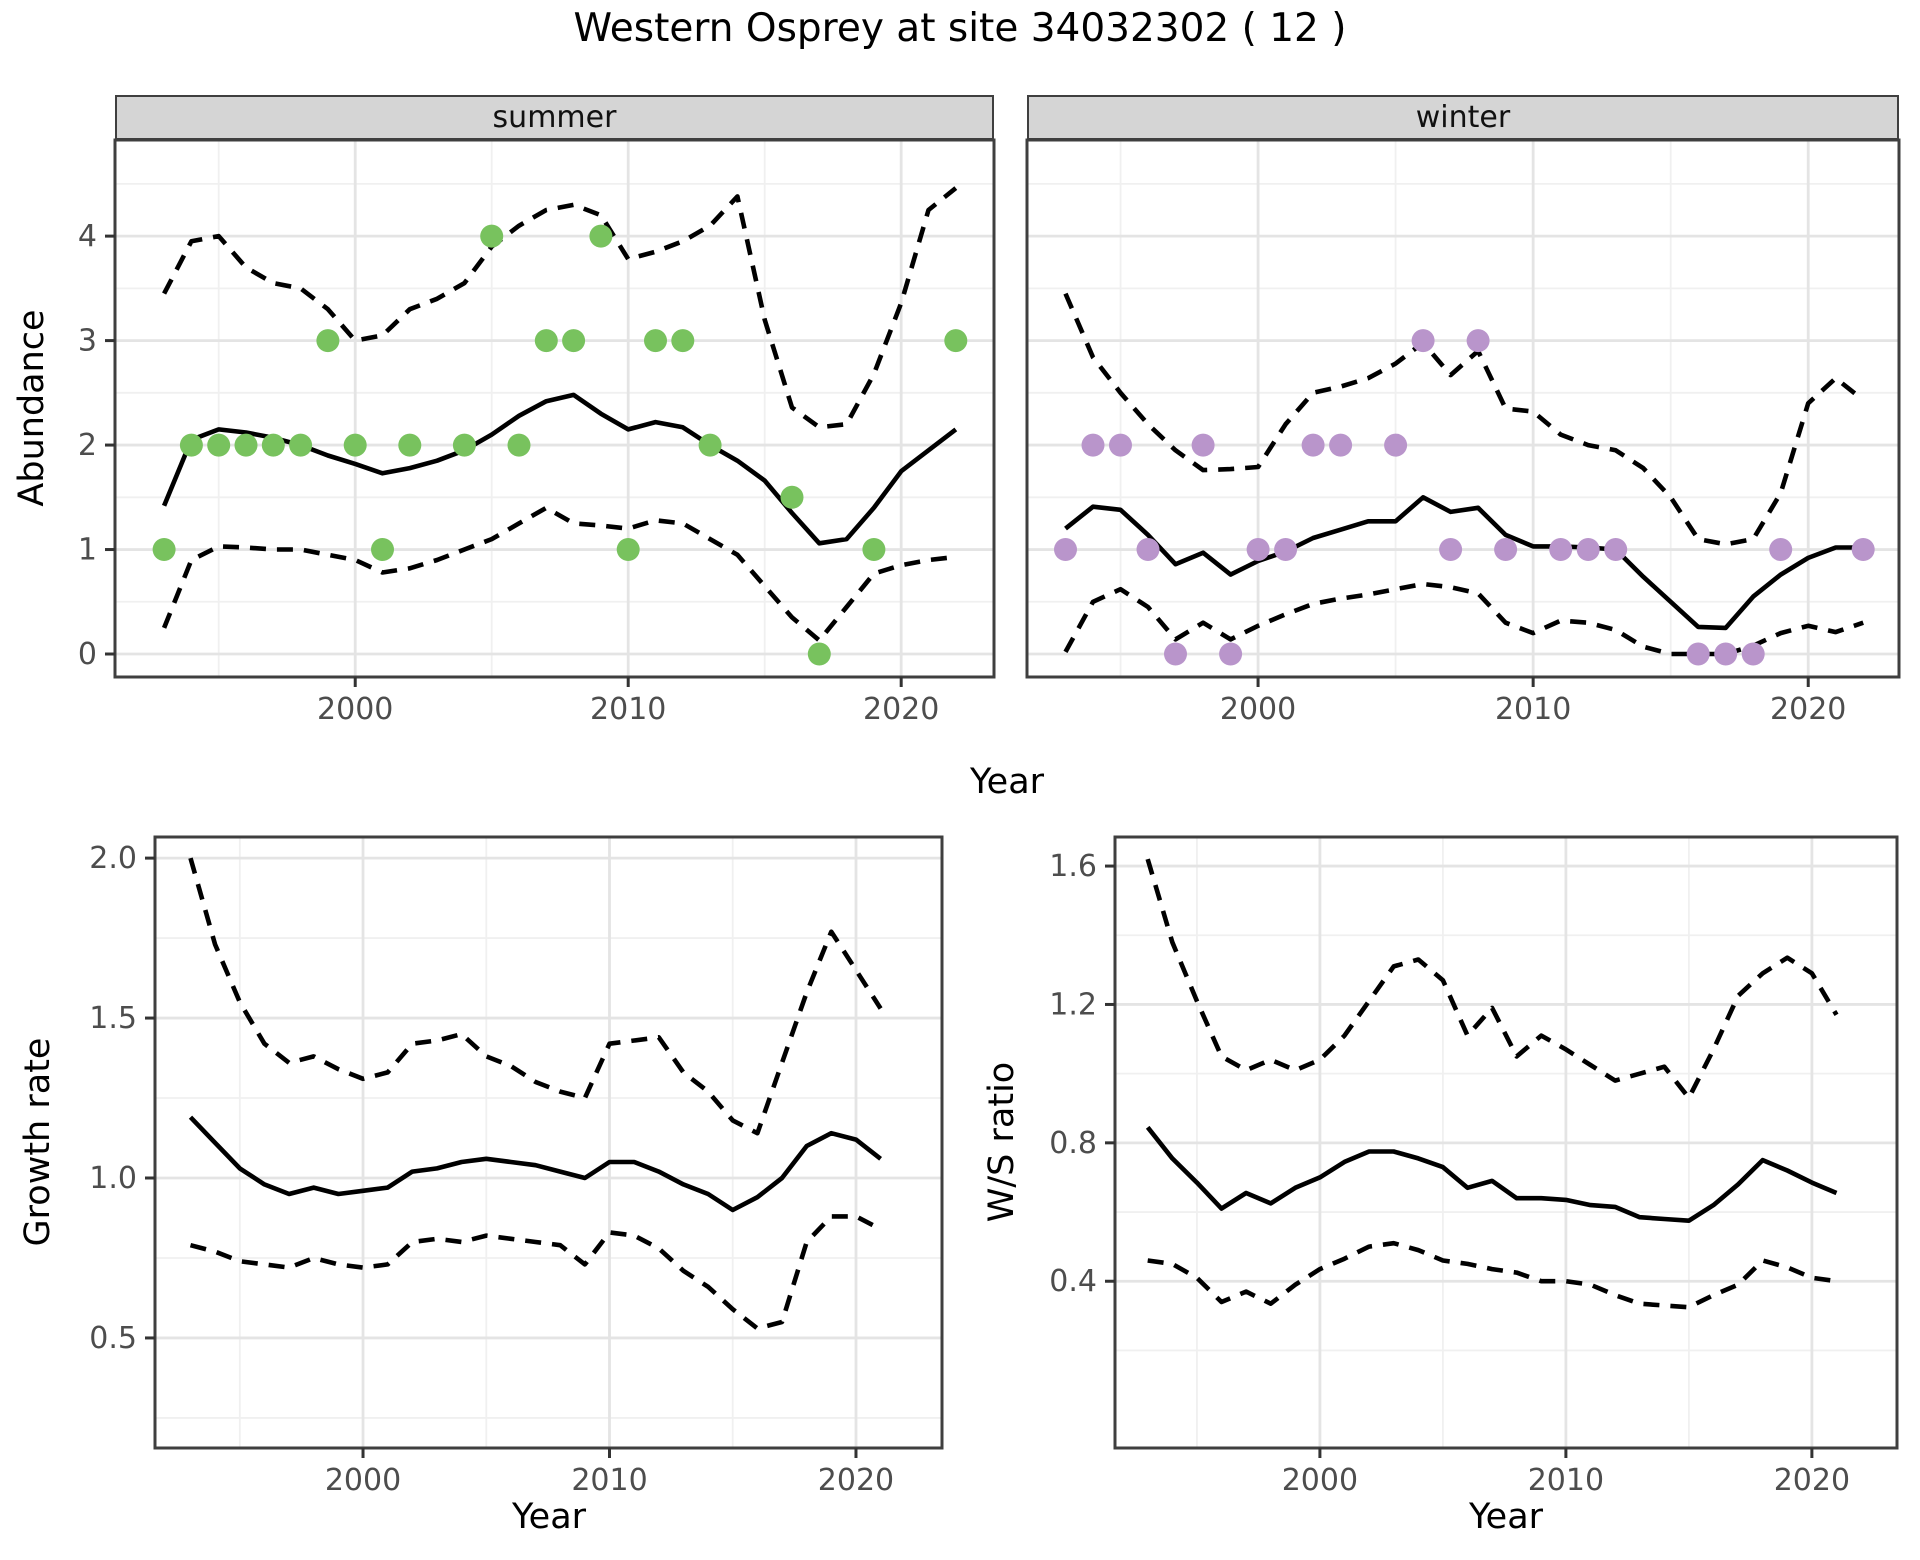 The width and height of the screenshot is (1920, 1560). Describe the element at coordinates (38, 1142) in the screenshot. I see `y-axis-title-growth-rate: Growth rate` at that location.